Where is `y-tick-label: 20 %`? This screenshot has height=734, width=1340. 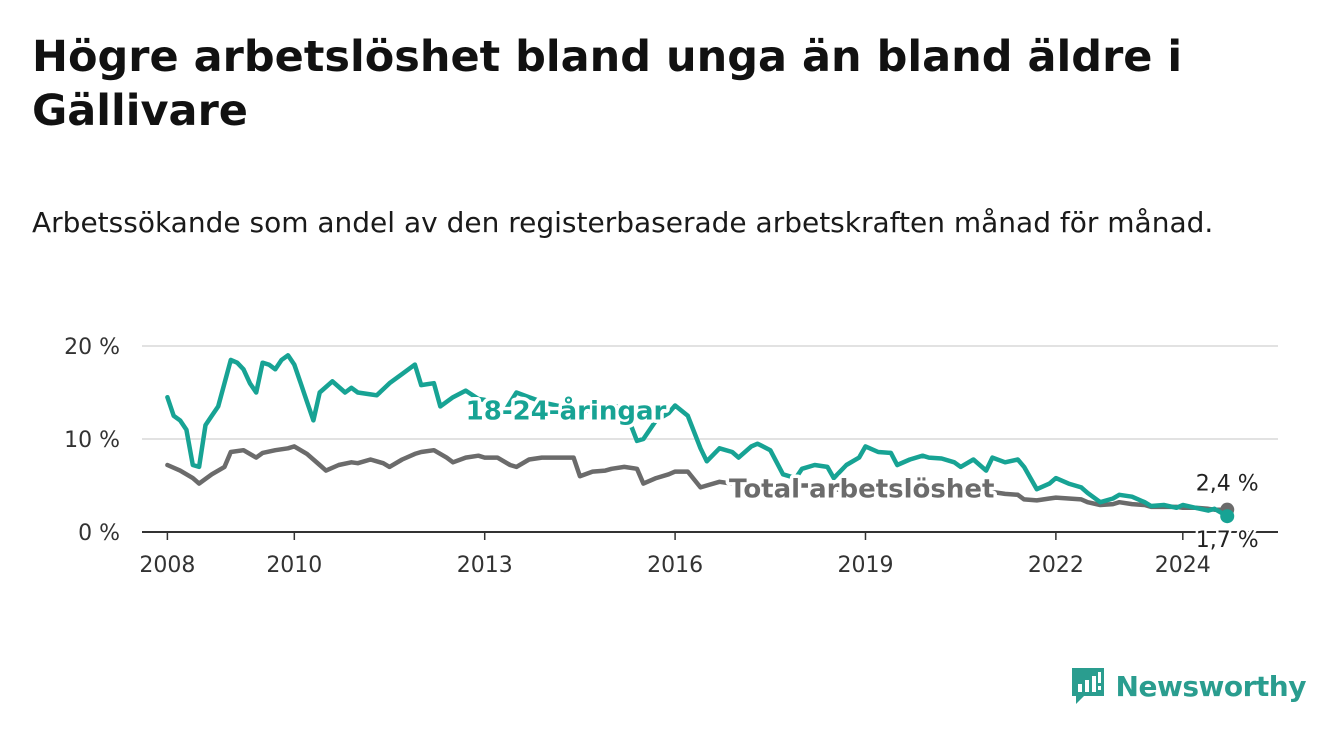
y-tick-label: 20 % is located at coordinates (92, 347).